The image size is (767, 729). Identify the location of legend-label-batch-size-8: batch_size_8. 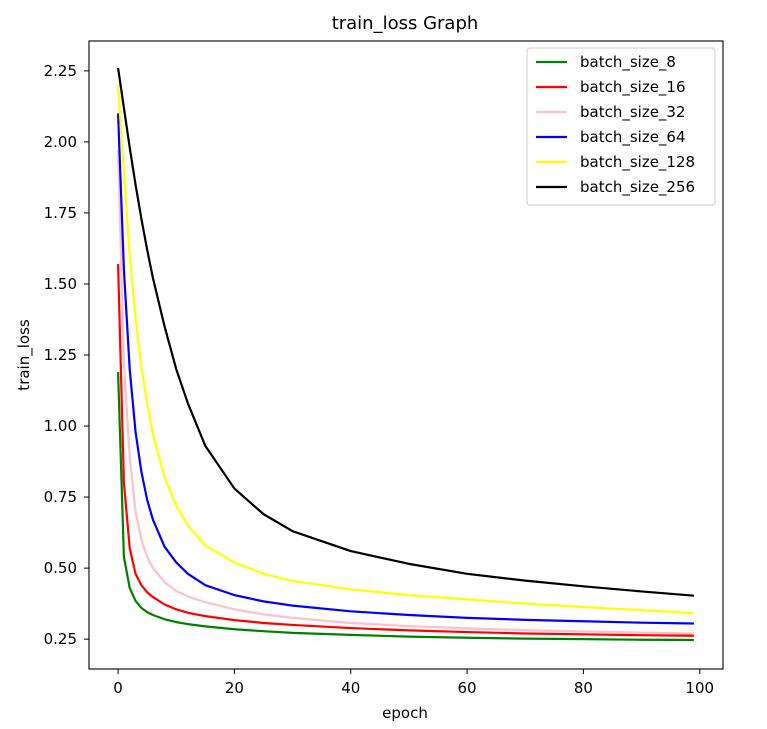
(628, 62).